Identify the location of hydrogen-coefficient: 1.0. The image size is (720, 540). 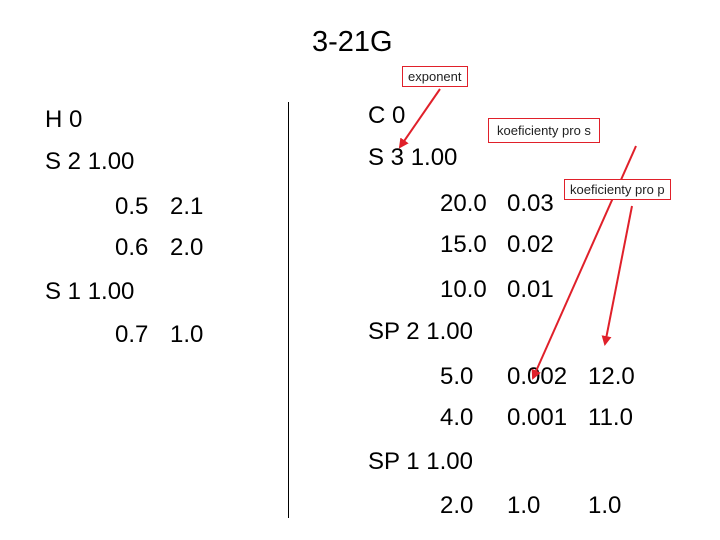
(187, 334).